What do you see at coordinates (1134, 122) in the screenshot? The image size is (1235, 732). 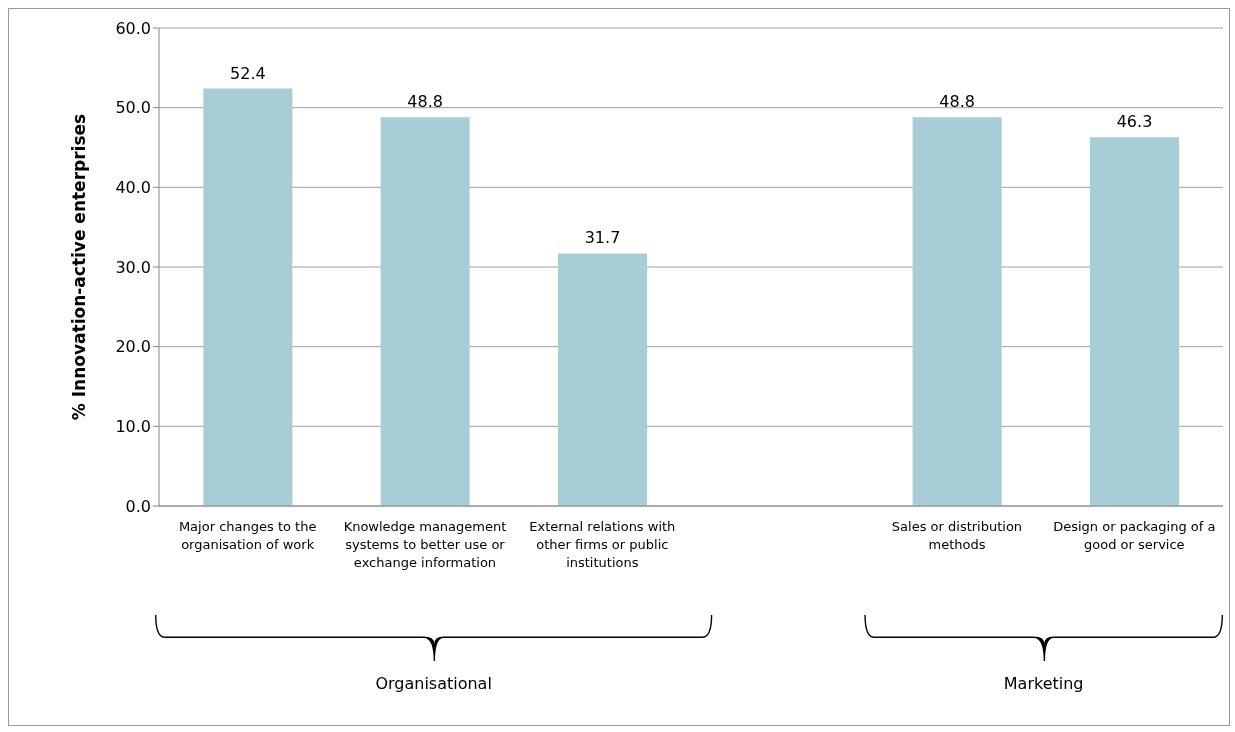 I see `data-label: 46.3` at bounding box center [1134, 122].